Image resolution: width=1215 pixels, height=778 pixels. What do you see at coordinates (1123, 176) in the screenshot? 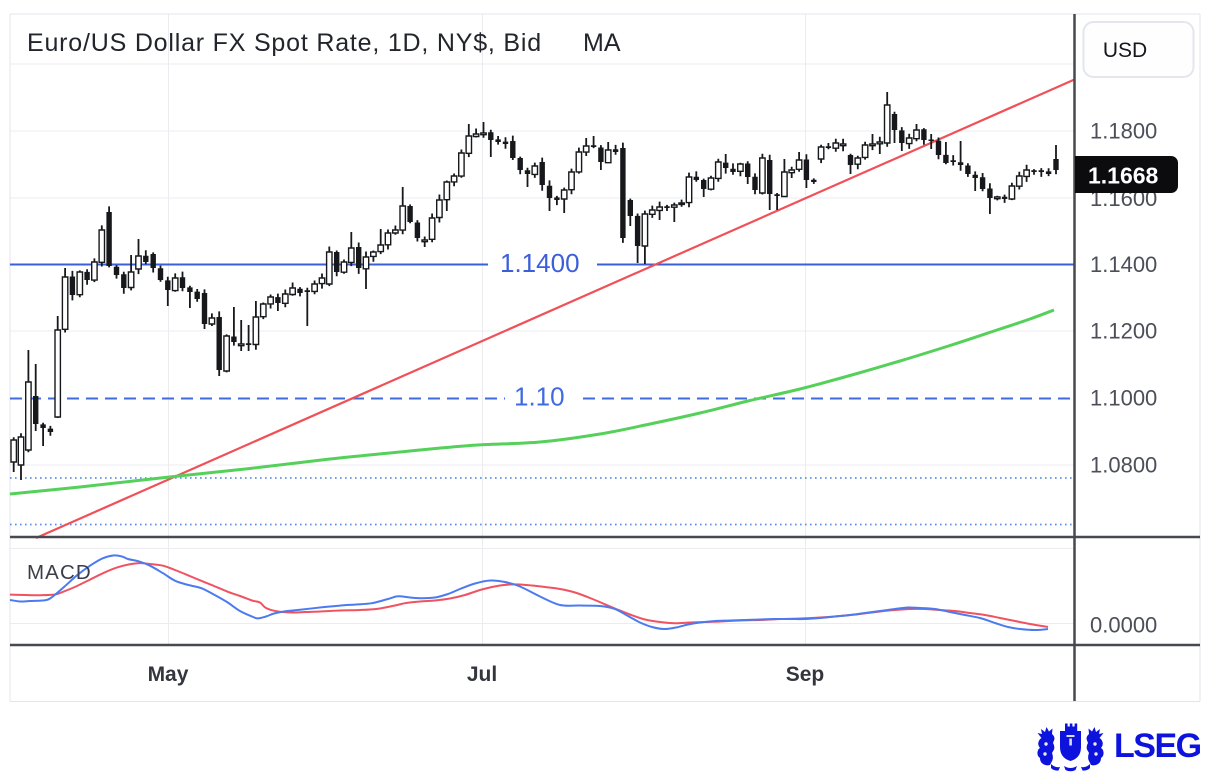
I see `svg-text: 1.1668` at bounding box center [1123, 176].